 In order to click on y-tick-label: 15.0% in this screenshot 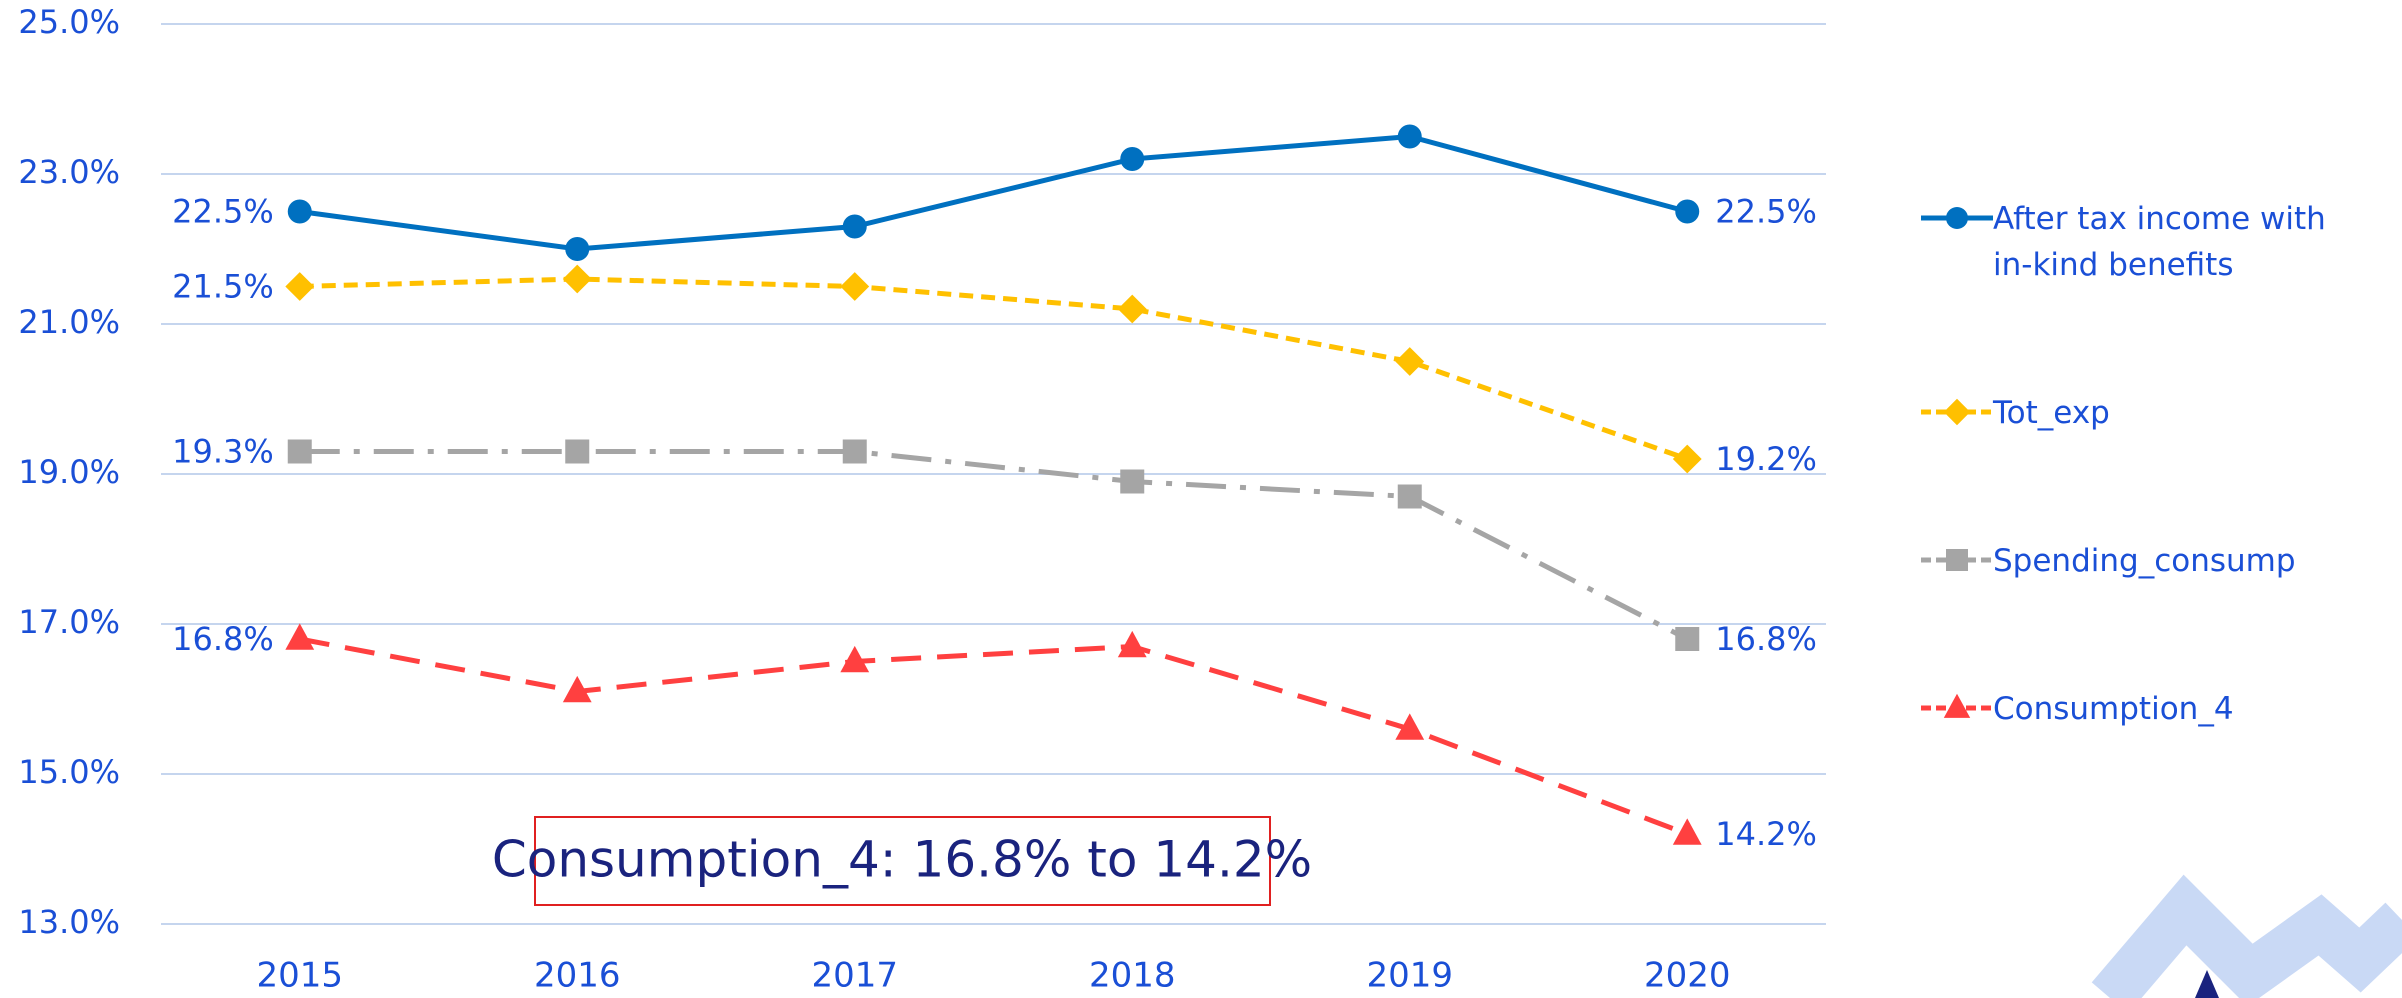, I will do `click(69, 772)`.